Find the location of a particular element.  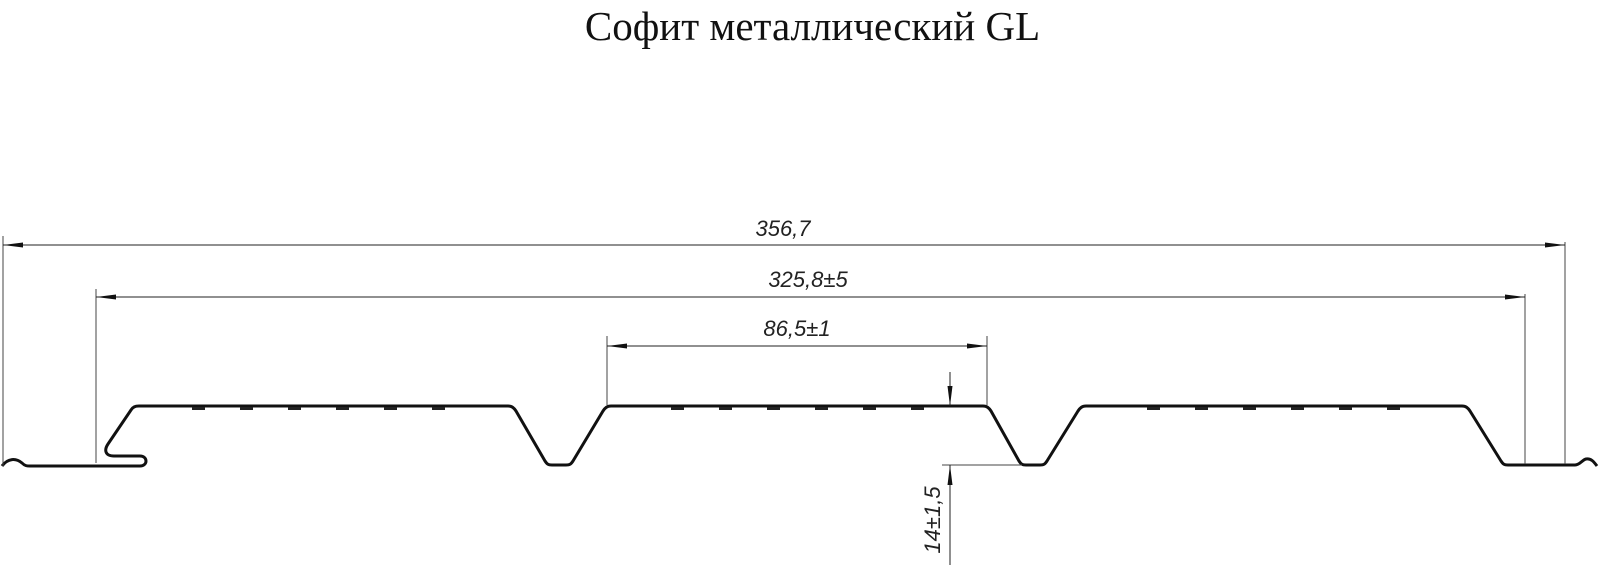

dim-label-working-width: 325,8±5 is located at coordinates (808, 279).